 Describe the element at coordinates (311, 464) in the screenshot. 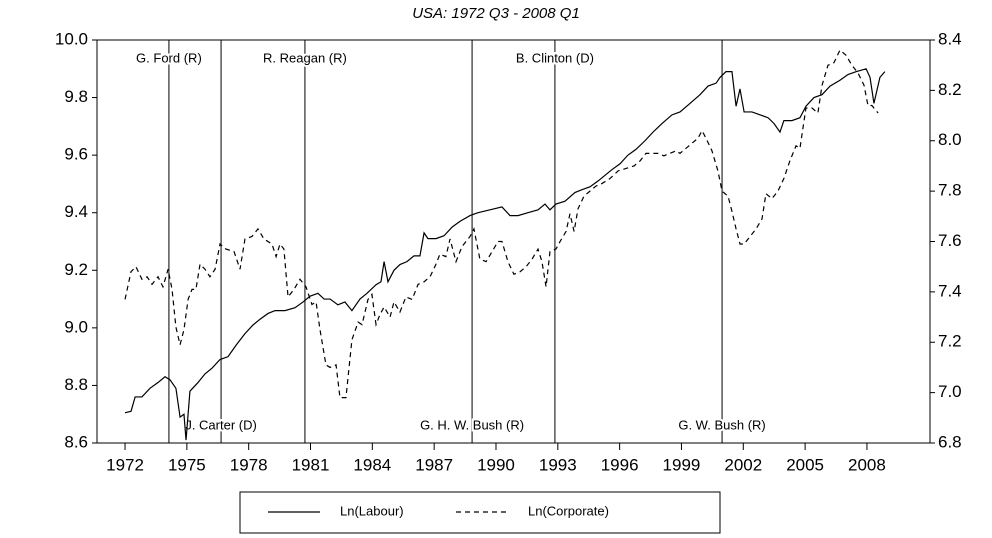

I see `x-tick-label: 1981` at that location.